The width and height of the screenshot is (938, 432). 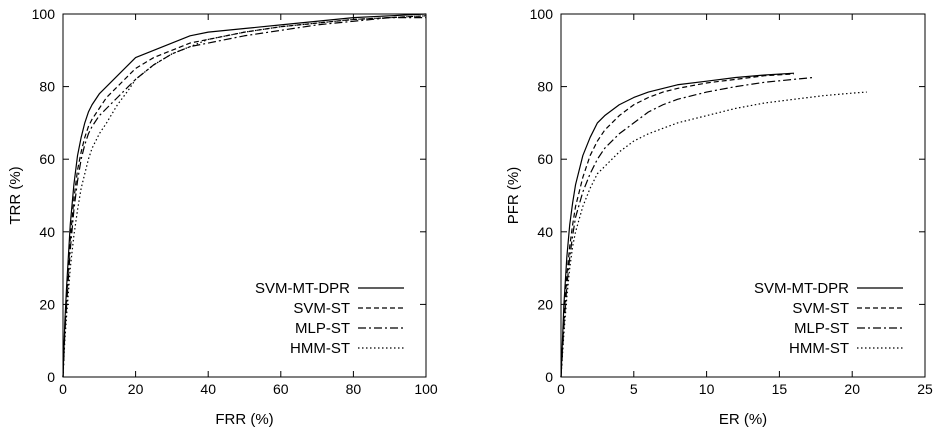 I want to click on x-tick-label: 15, so click(x=780, y=389).